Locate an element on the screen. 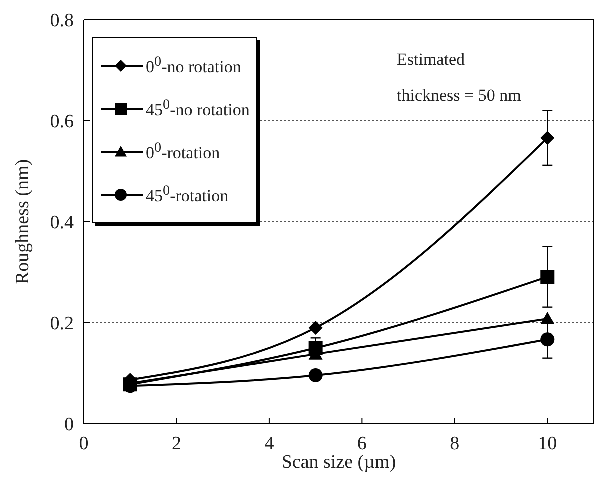 This screenshot has height=484, width=611. x-tick-label: 8 is located at coordinates (455, 443).